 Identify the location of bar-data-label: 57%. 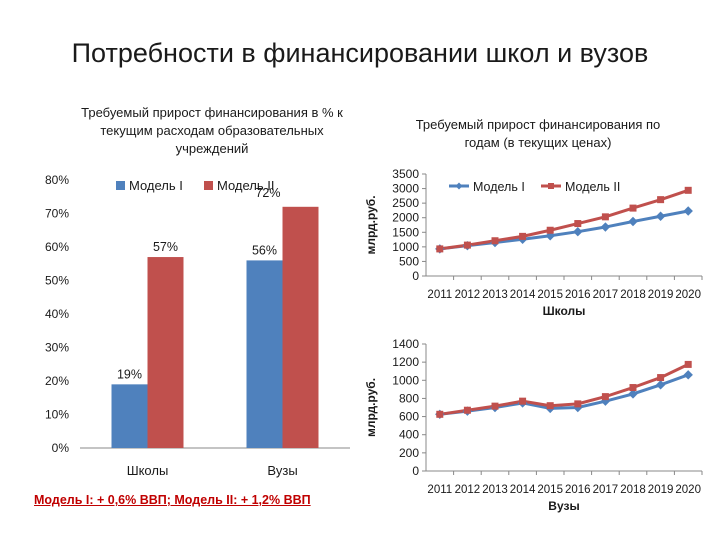
(165, 247).